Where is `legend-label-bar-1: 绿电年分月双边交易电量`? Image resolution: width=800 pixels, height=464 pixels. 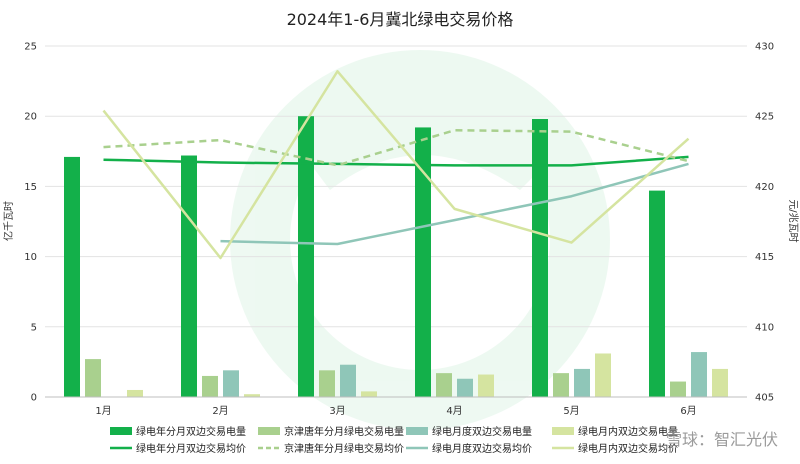
legend-label-bar-1: 绿电年分月双边交易电量 is located at coordinates (191, 431).